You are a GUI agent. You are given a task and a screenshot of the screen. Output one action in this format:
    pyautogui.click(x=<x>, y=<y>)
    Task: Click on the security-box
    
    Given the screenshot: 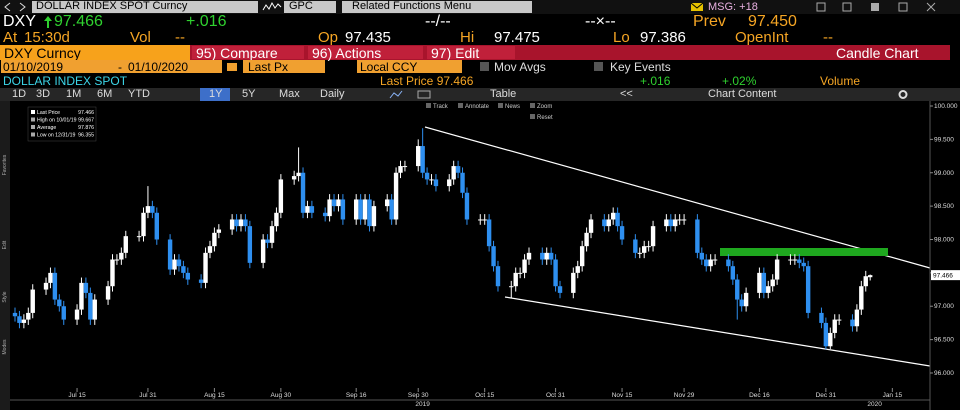 What is the action you would take?
    pyautogui.click(x=145, y=7)
    